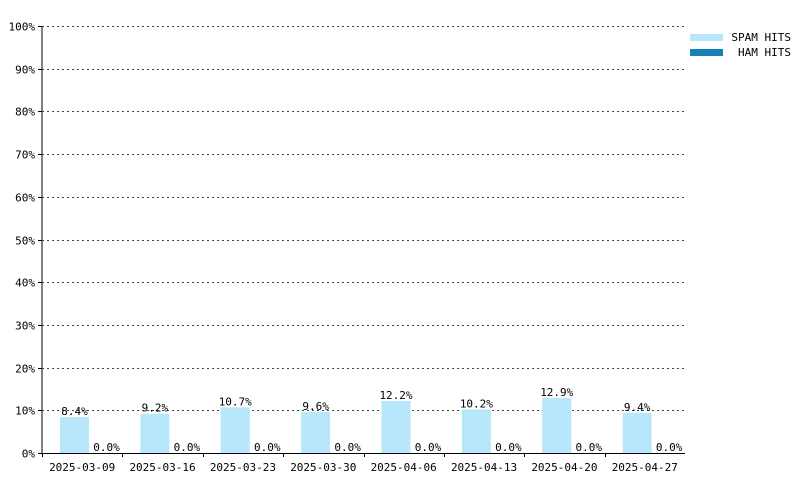 This screenshot has height=480, width=800. I want to click on y-tick-label: 80%, so click(25, 112).